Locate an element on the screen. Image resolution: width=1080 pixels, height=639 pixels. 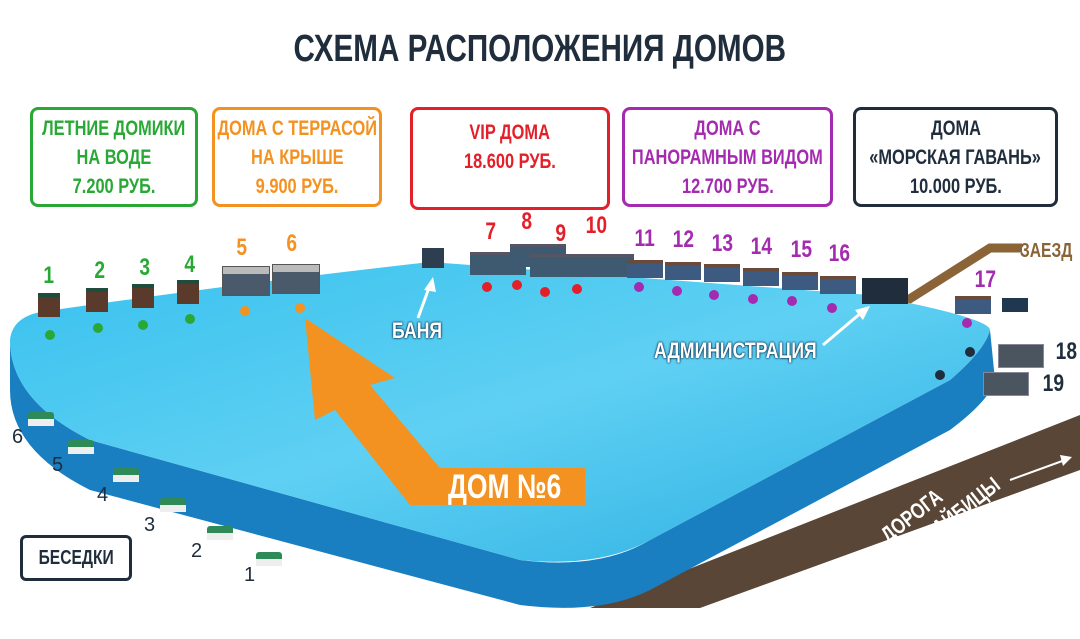
entry-label: ЗАЕЗД is located at coordinates (1046, 251).